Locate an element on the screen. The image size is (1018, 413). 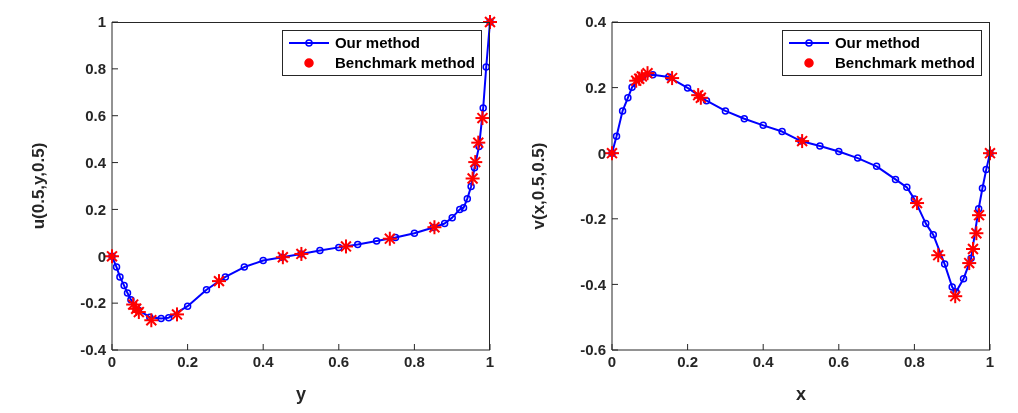
y-tick-label: 0.8 is located at coordinates (95, 69).